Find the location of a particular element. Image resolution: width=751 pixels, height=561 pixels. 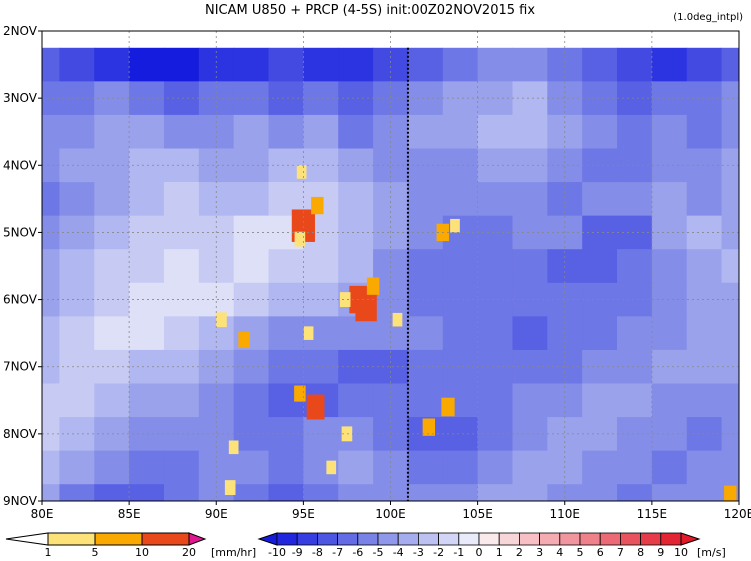

y-tick-label: 4NOV is located at coordinates (20, 165).